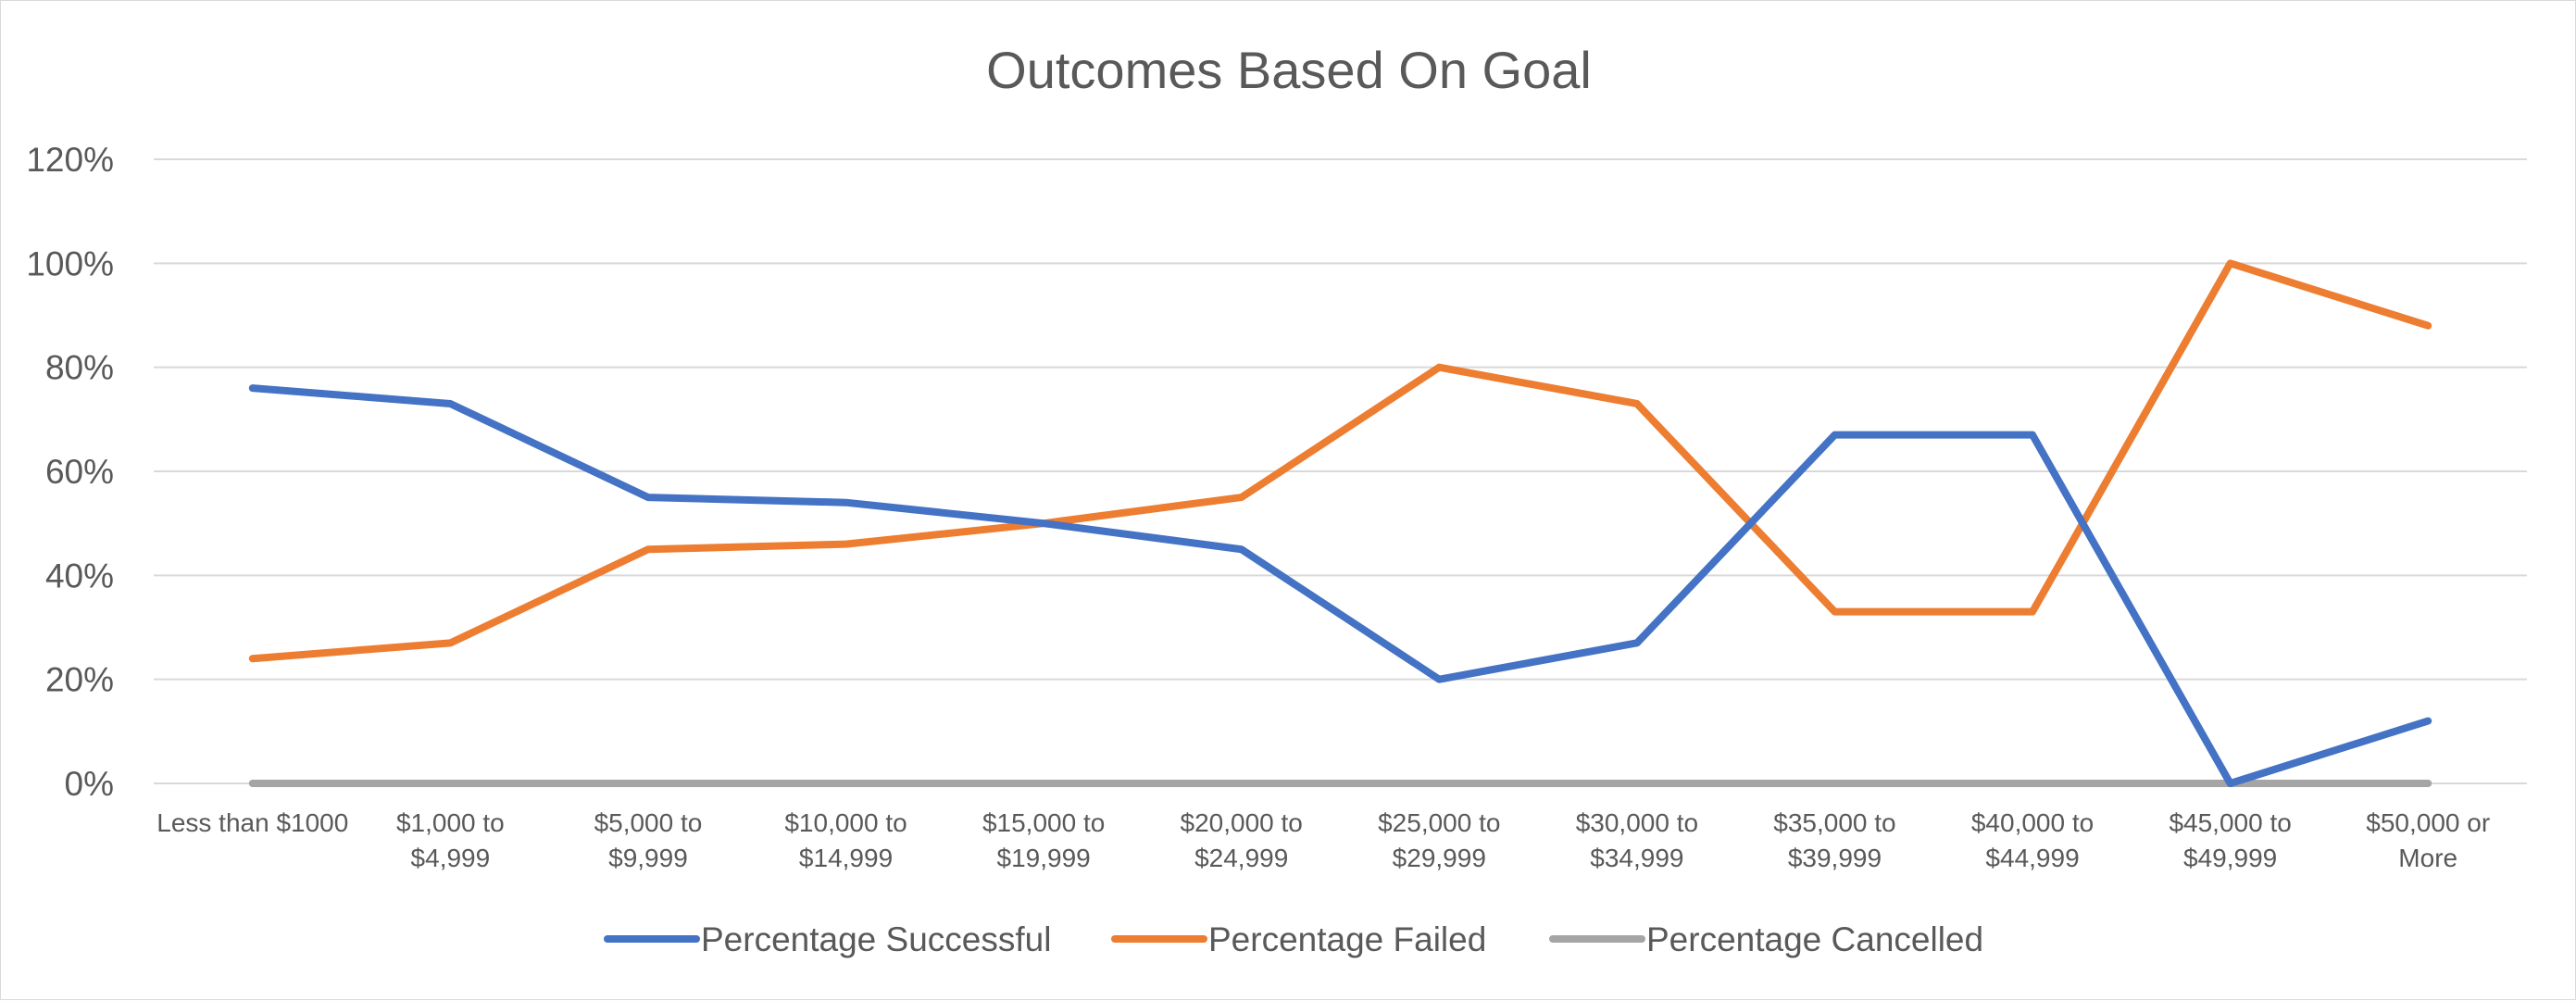  I want to click on y-tick-label: 60%, so click(79, 472).